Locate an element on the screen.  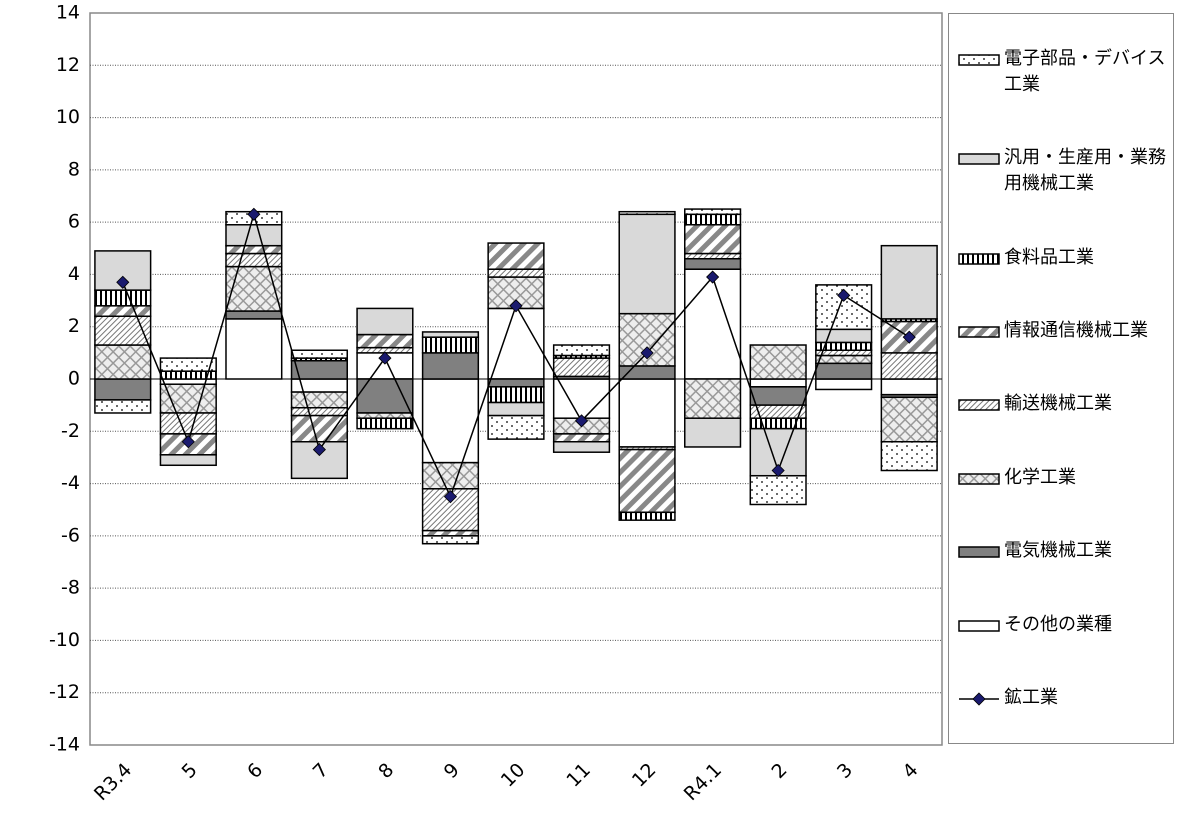
legend-label: 電子部品・デバイス工業 is located at coordinates (1085, 71).